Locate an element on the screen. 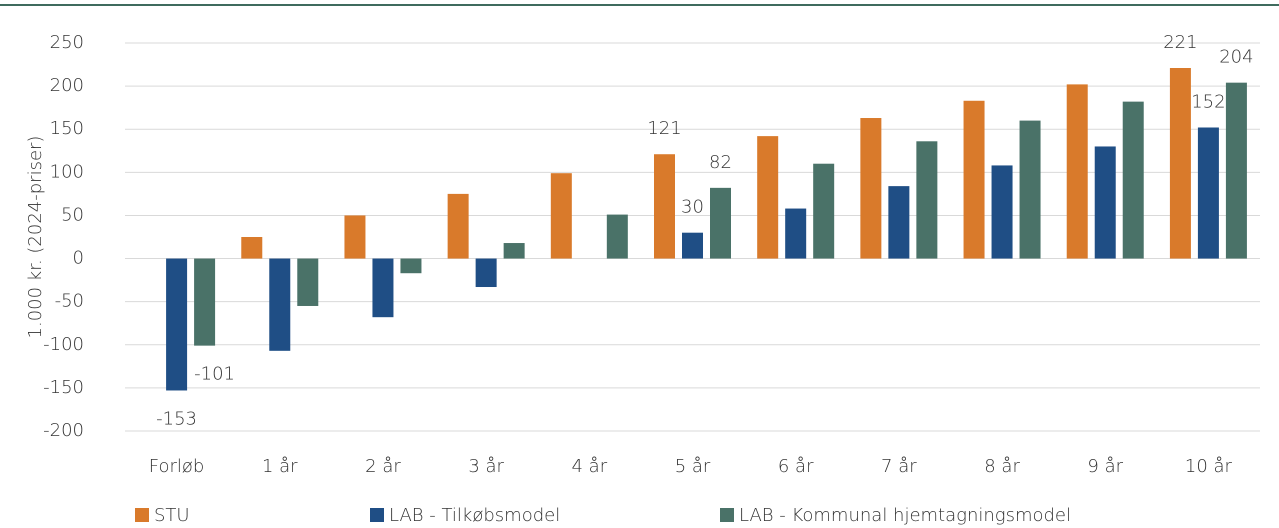 The height and width of the screenshot is (528, 1279). x-tick-label: 8 år is located at coordinates (1002, 466).